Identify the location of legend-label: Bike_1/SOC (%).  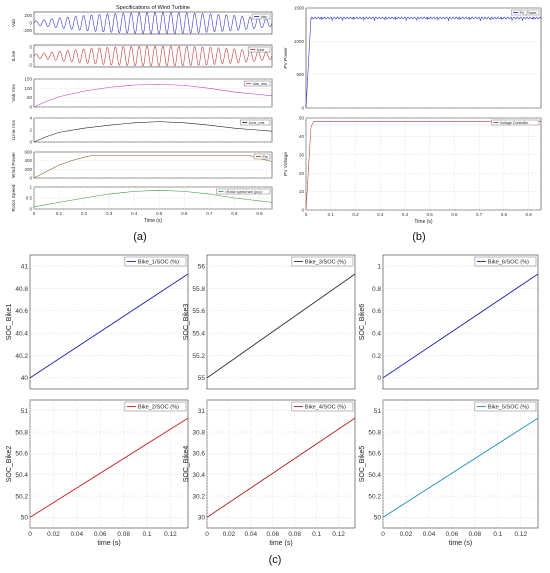
(158, 262).